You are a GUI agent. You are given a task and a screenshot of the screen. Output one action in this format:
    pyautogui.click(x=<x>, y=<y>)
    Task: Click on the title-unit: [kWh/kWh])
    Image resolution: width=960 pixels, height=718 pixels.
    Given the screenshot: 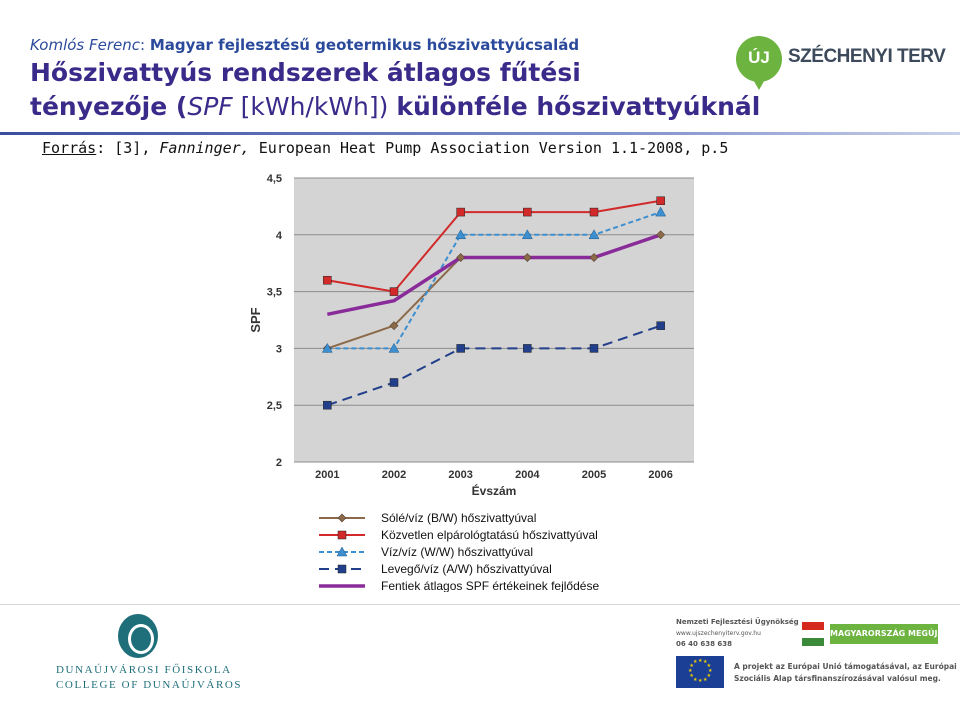 What is the action you would take?
    pyautogui.click(x=314, y=106)
    